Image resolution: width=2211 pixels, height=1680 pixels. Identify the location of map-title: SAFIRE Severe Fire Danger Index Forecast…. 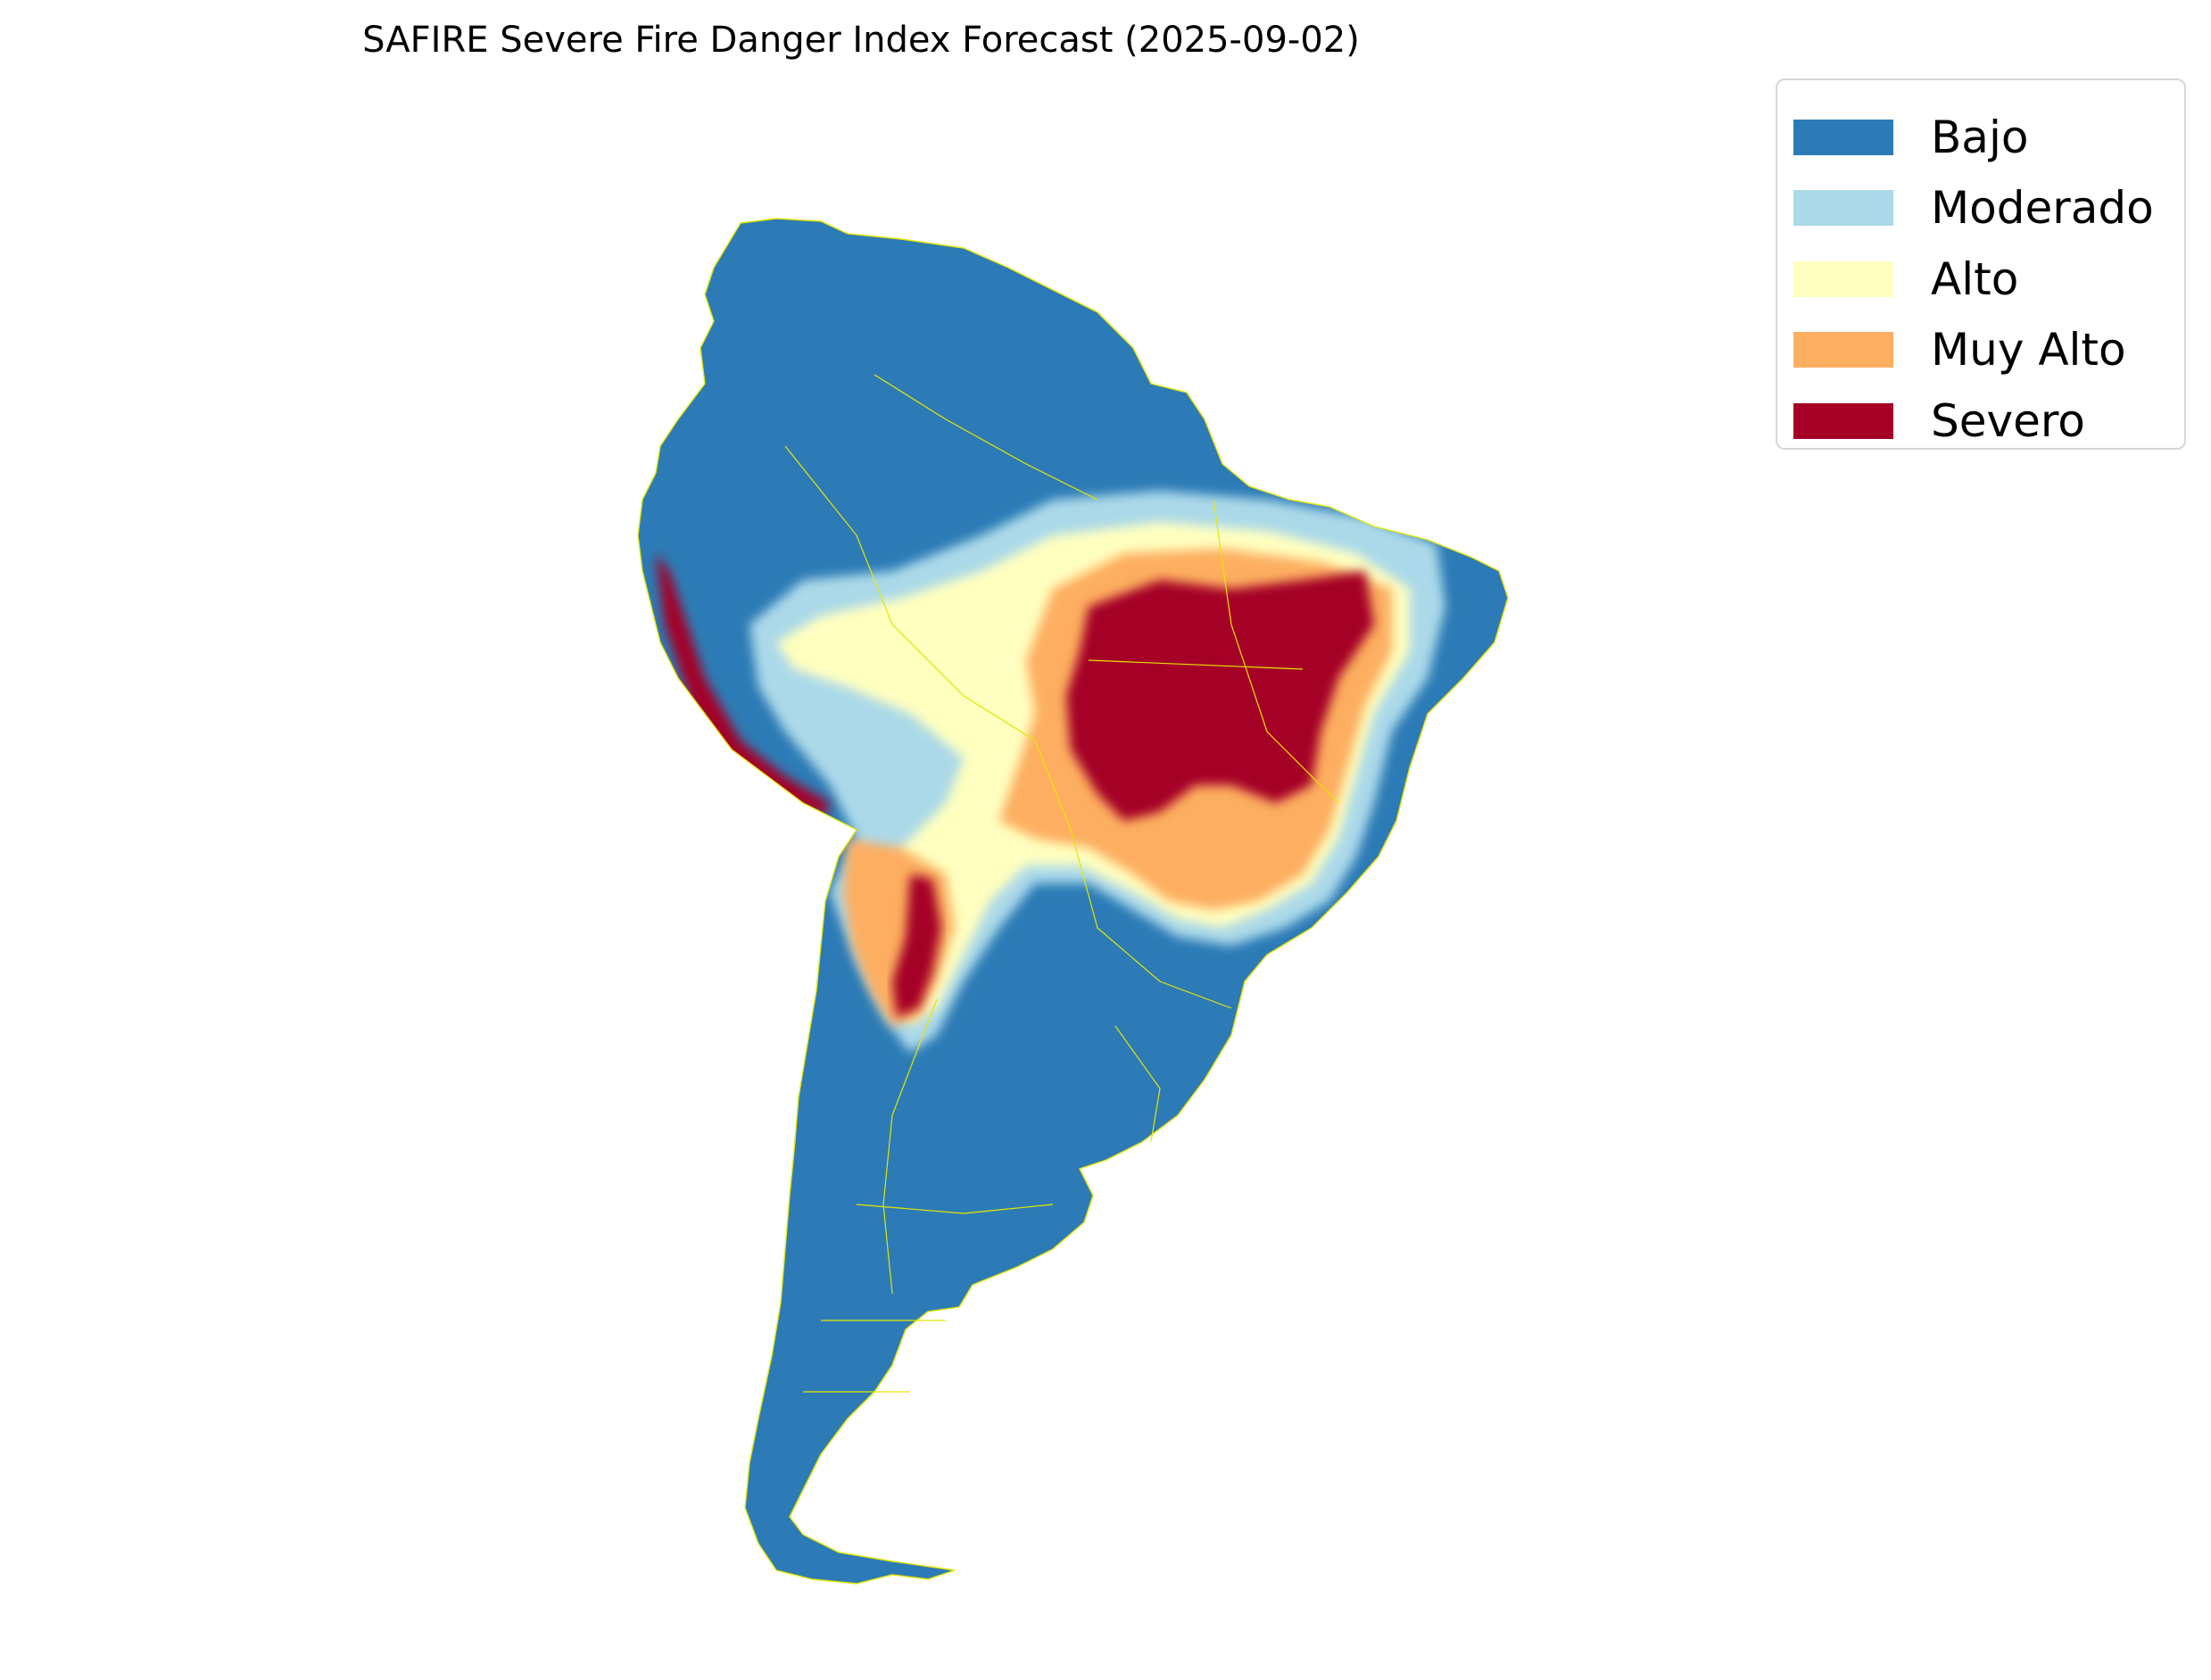
(861, 40).